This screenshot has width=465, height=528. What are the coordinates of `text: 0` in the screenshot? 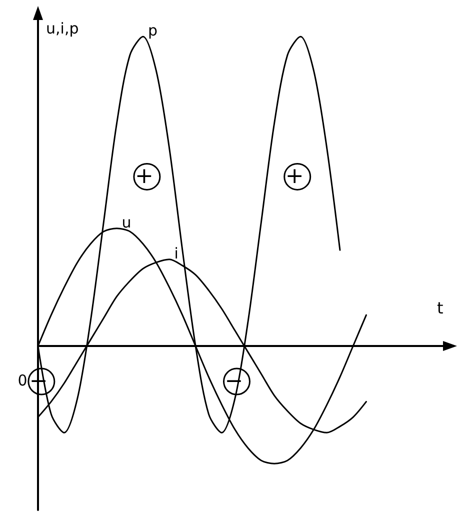 It's located at (23, 380).